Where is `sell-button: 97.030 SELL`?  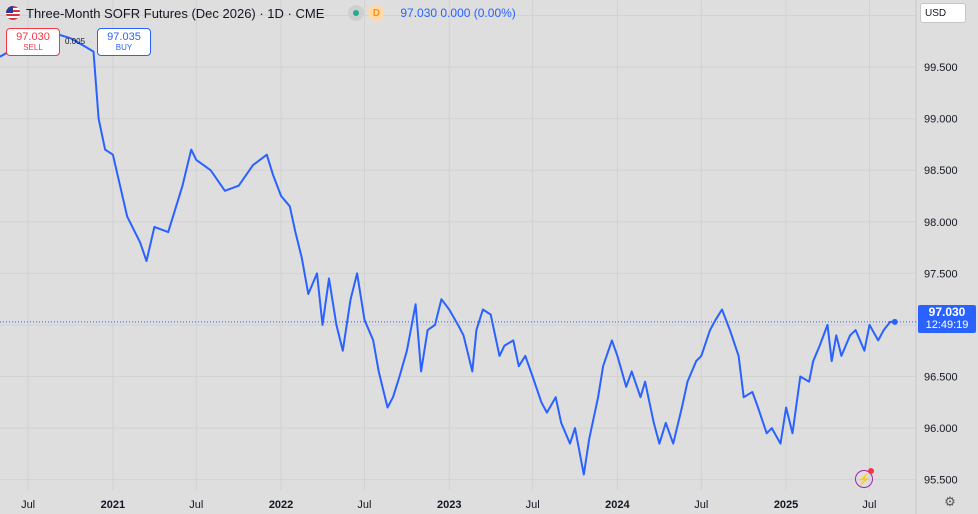 sell-button: 97.030 SELL is located at coordinates (33, 42).